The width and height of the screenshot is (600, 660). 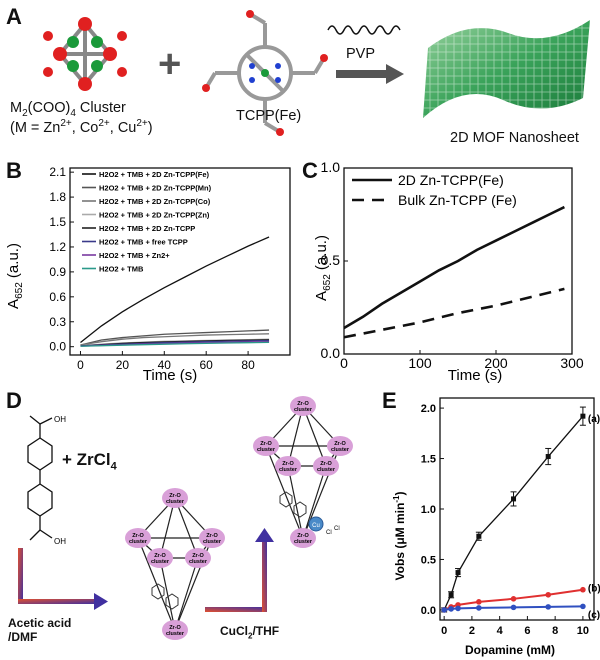 What do you see at coordinates (147, 228) in the screenshot?
I see `legend-entry: H2O2 + TMB + 2D Zn-TCPP` at bounding box center [147, 228].